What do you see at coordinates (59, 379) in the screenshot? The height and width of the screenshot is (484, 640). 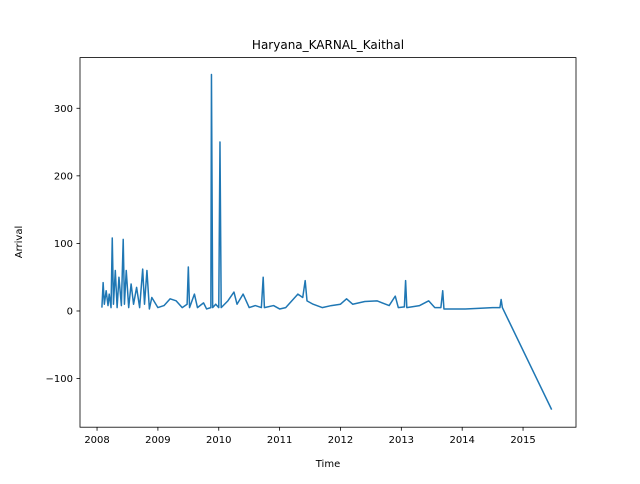 I see `y-tick-label: −100` at bounding box center [59, 379].